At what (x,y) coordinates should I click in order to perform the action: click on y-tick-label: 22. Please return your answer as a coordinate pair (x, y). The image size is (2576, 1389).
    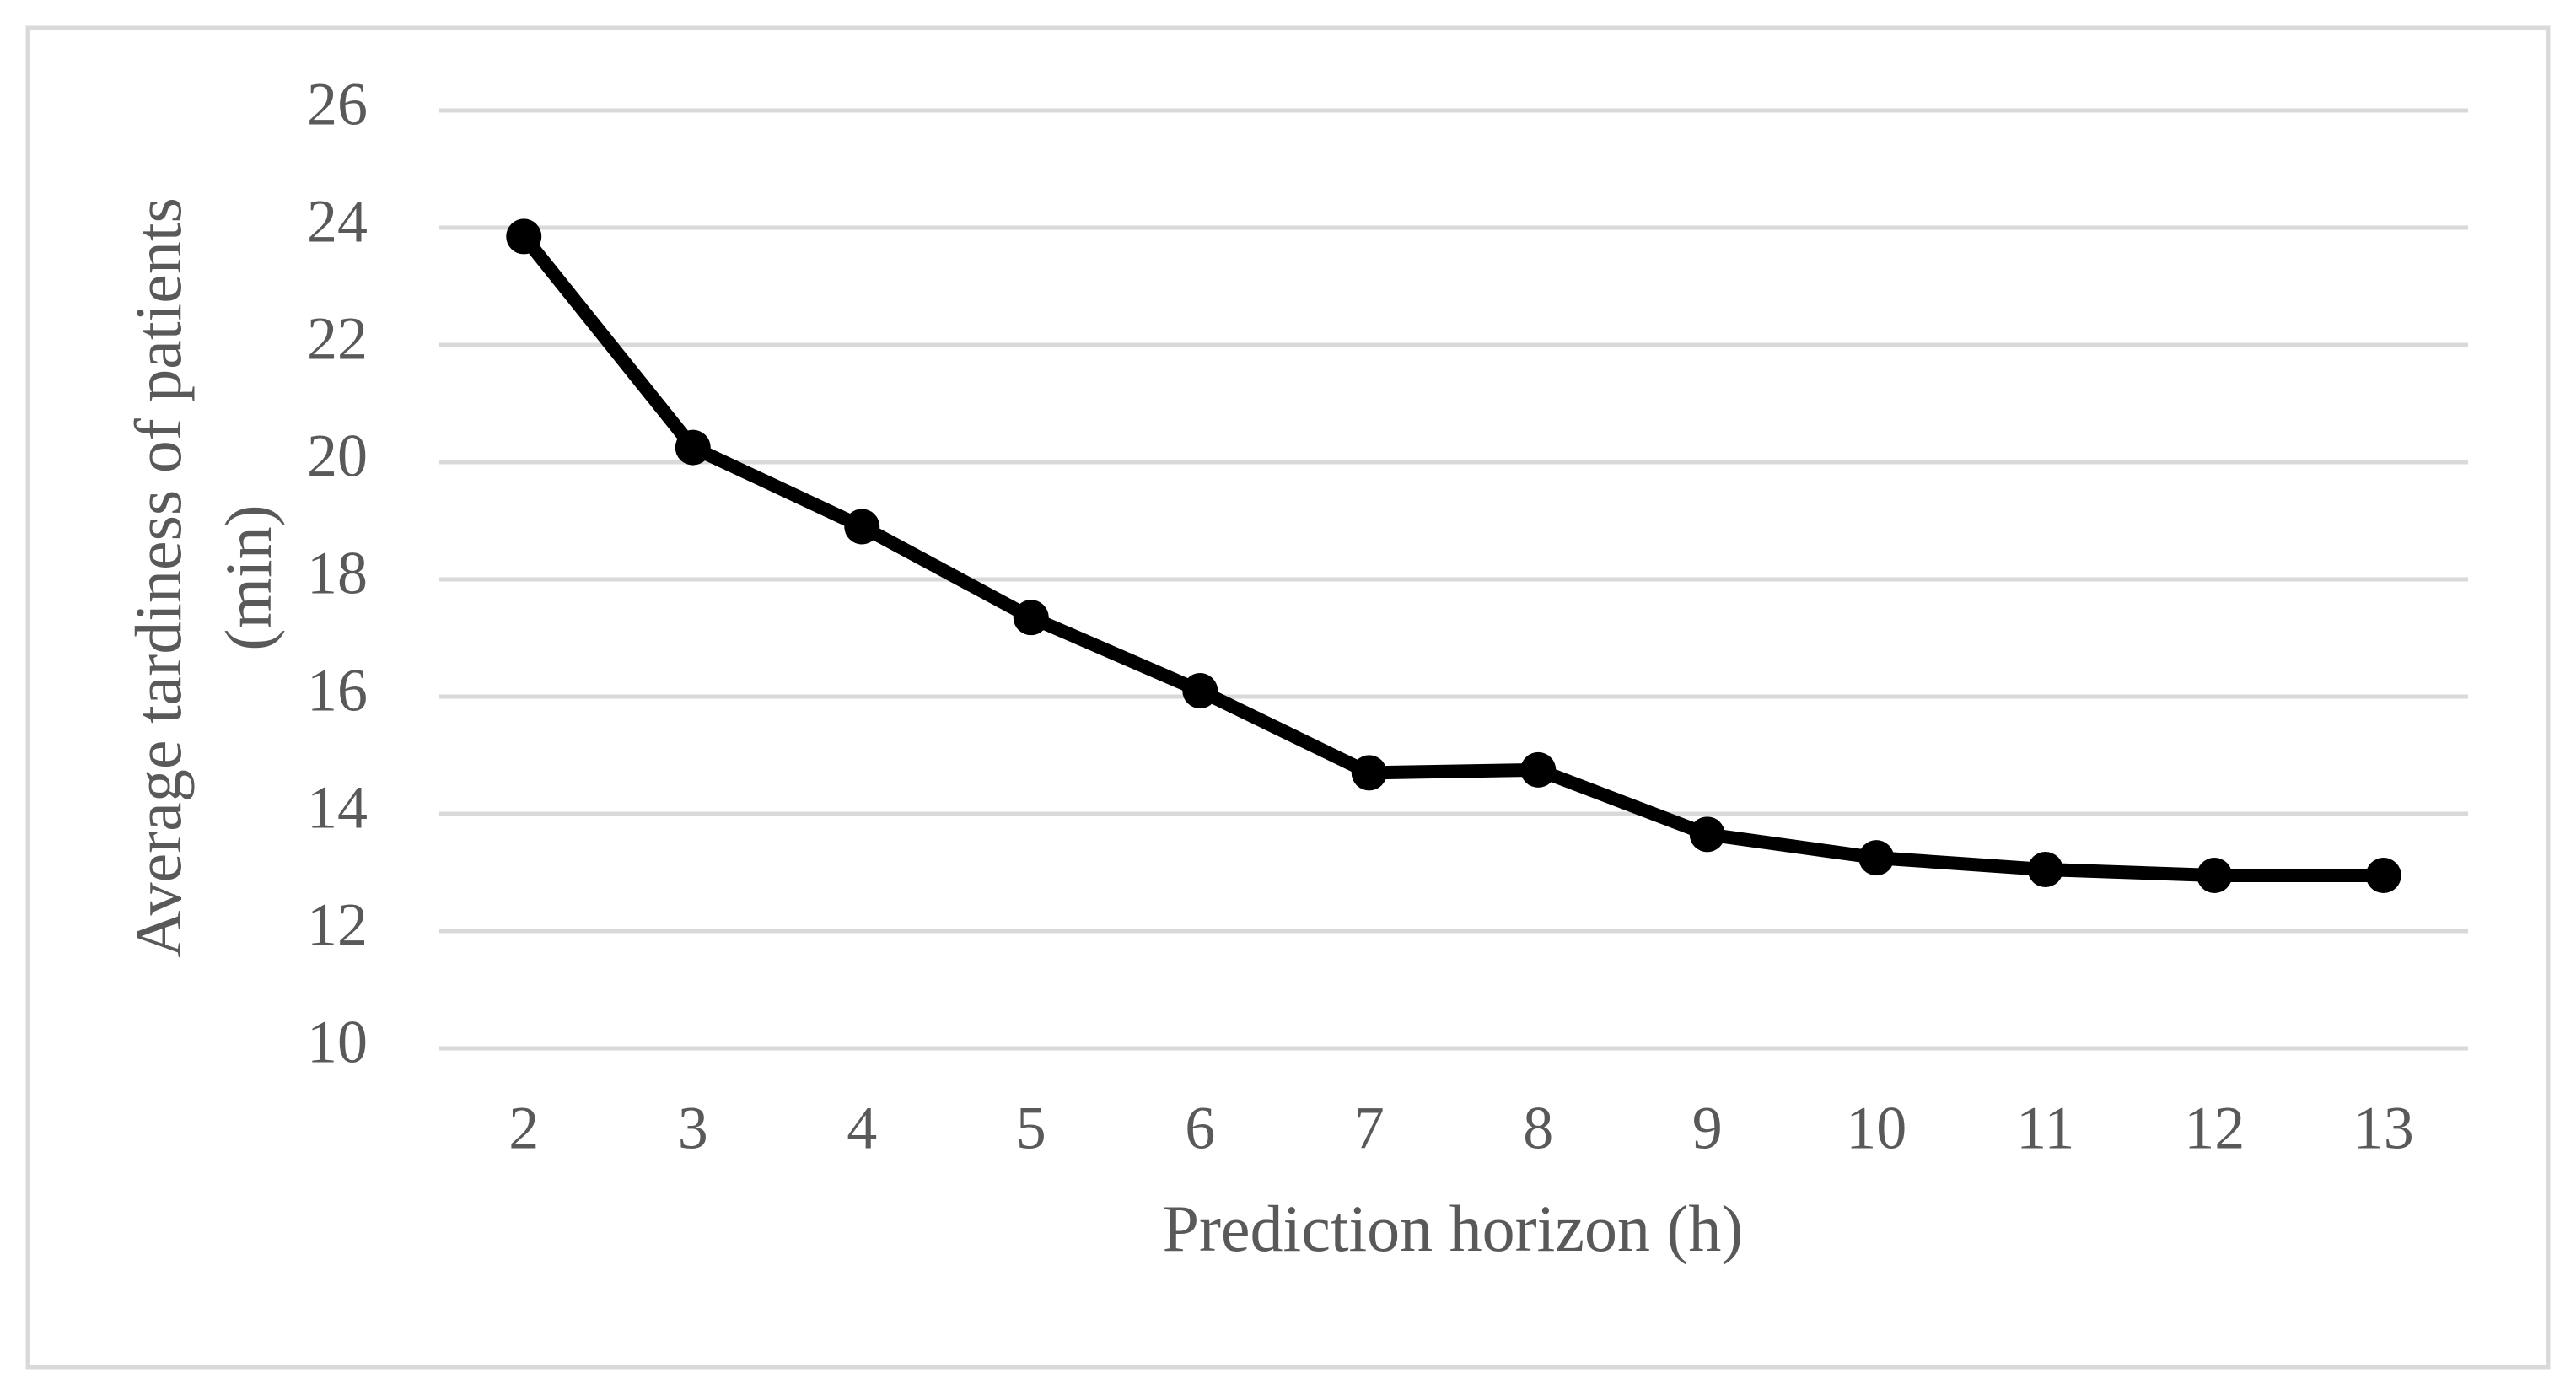
    Looking at the image, I should click on (337, 339).